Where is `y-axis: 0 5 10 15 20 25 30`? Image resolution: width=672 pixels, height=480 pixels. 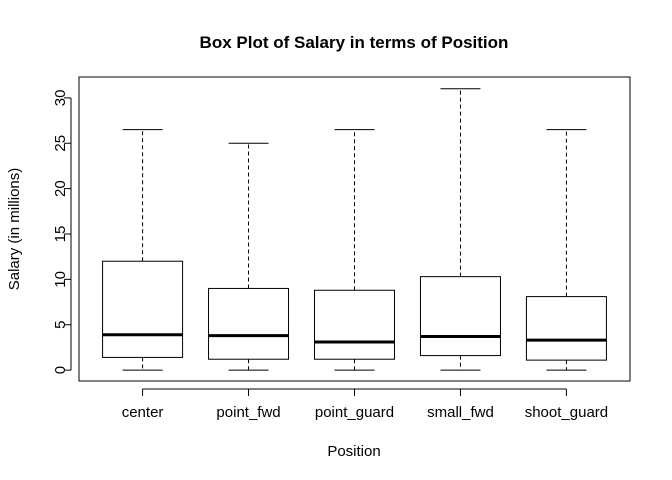
y-axis: 0 5 10 15 20 25 30 is located at coordinates (62, 232).